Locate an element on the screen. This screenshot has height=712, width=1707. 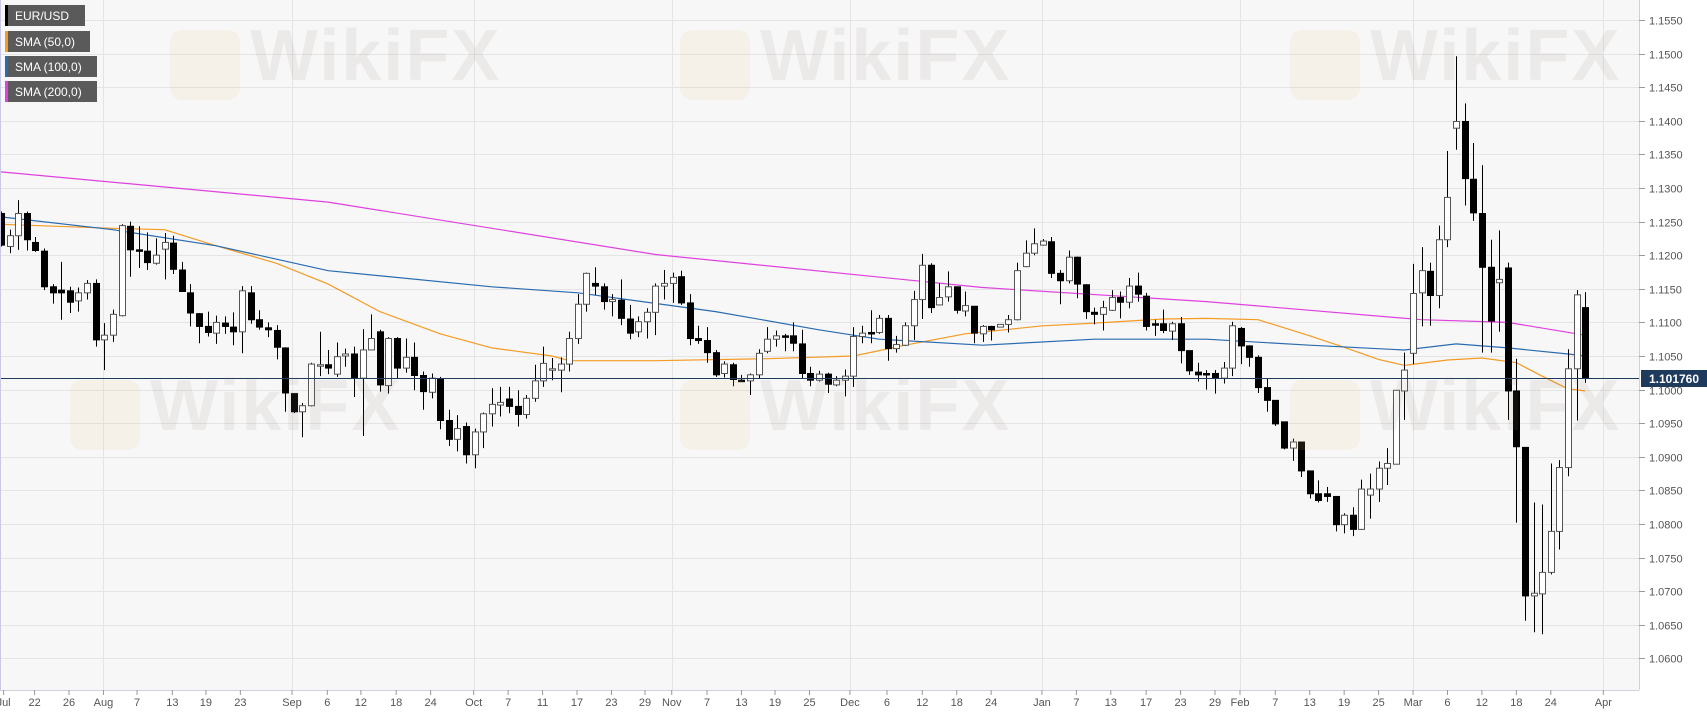
legend-sma-50: SMA (50,0) is located at coordinates (47, 41).